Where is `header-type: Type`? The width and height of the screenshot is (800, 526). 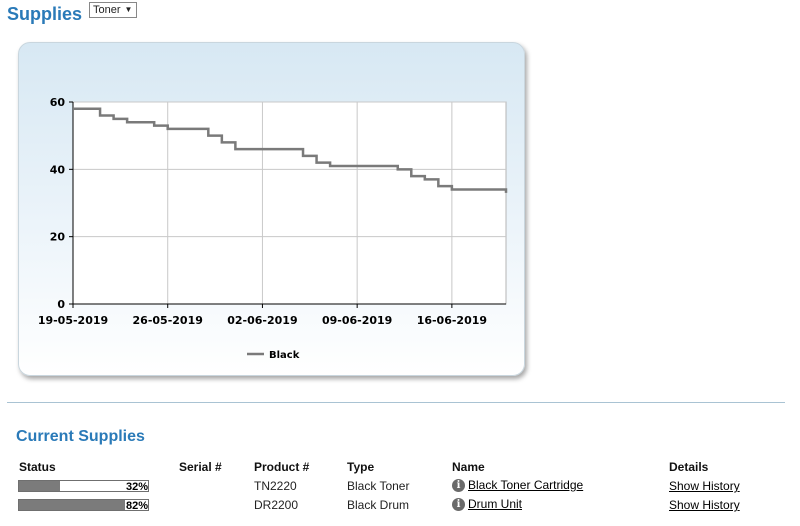 header-type: Type is located at coordinates (361, 467).